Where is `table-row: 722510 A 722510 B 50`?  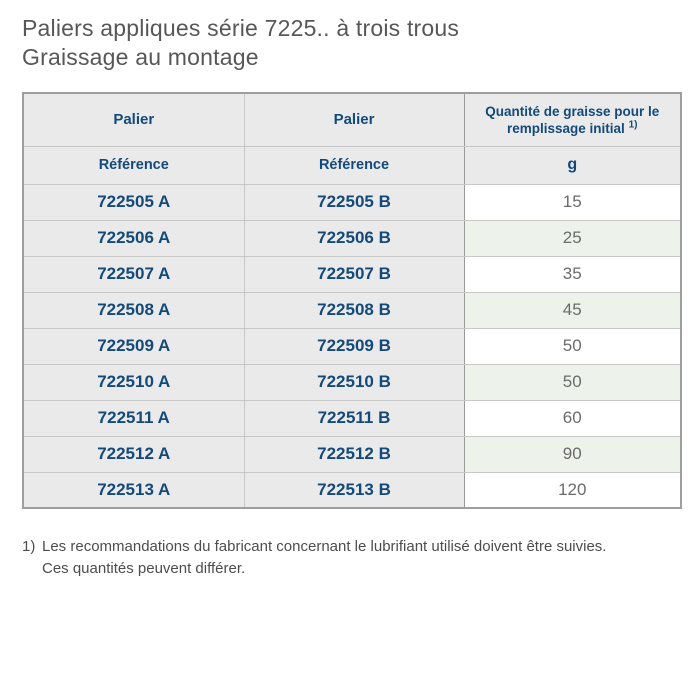
table-row: 722510 A 722510 B 50 is located at coordinates (352, 382).